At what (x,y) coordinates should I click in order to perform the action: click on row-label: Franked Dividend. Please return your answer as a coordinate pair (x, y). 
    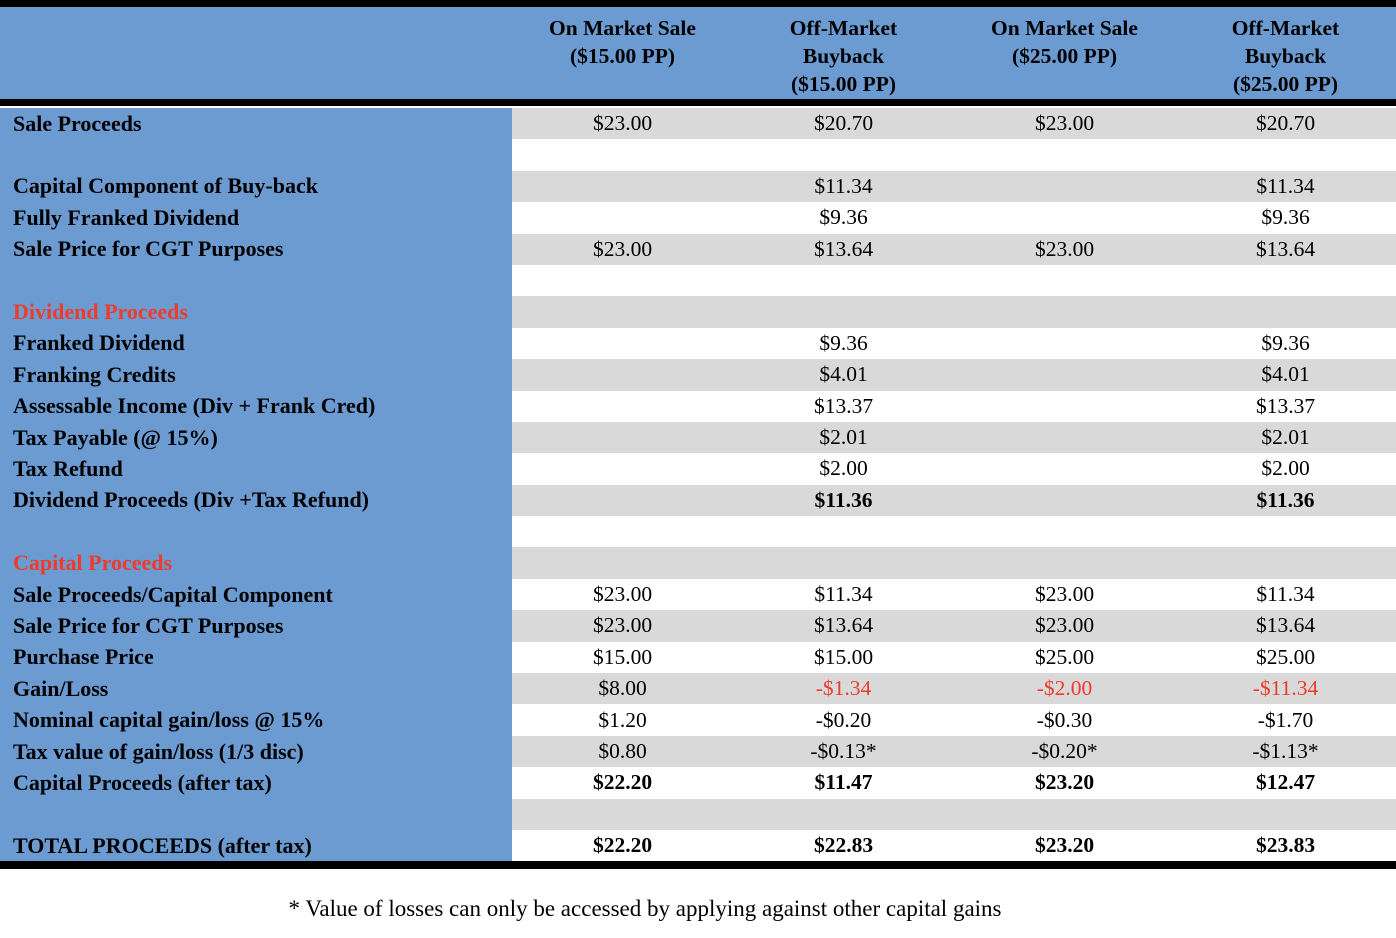
    Looking at the image, I should click on (256, 343).